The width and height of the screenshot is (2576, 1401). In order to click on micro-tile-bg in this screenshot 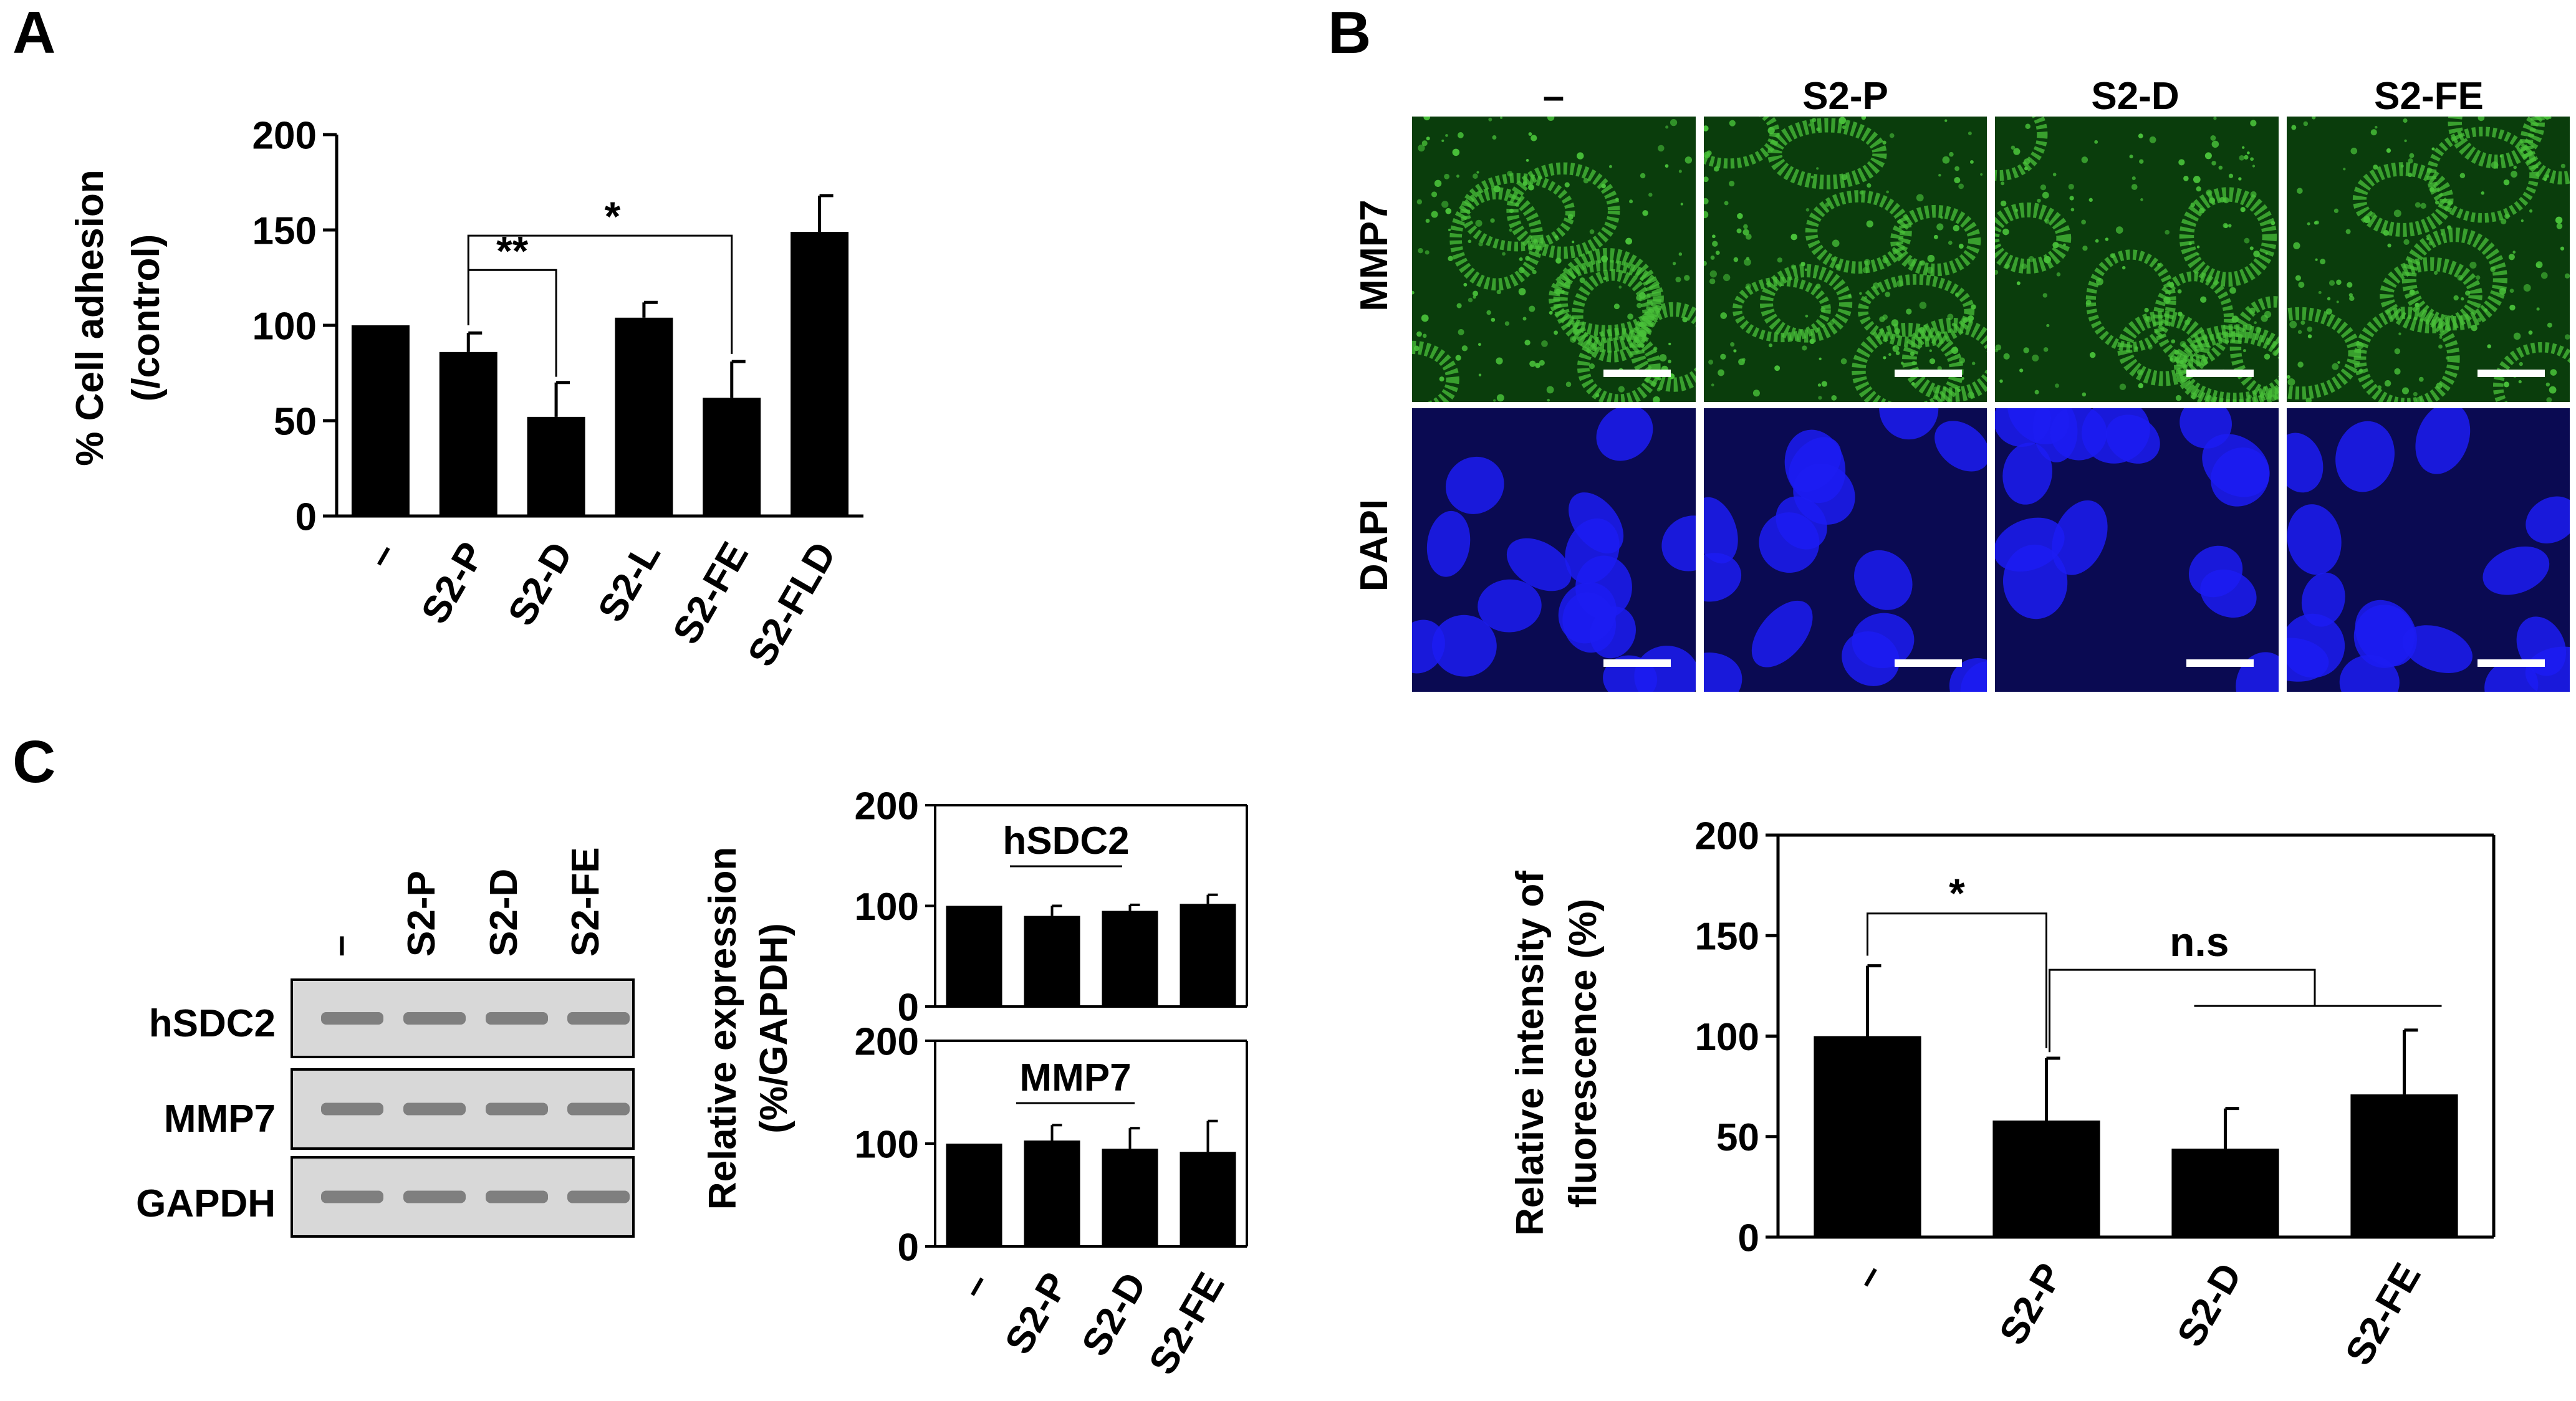, I will do `click(1845, 259)`.